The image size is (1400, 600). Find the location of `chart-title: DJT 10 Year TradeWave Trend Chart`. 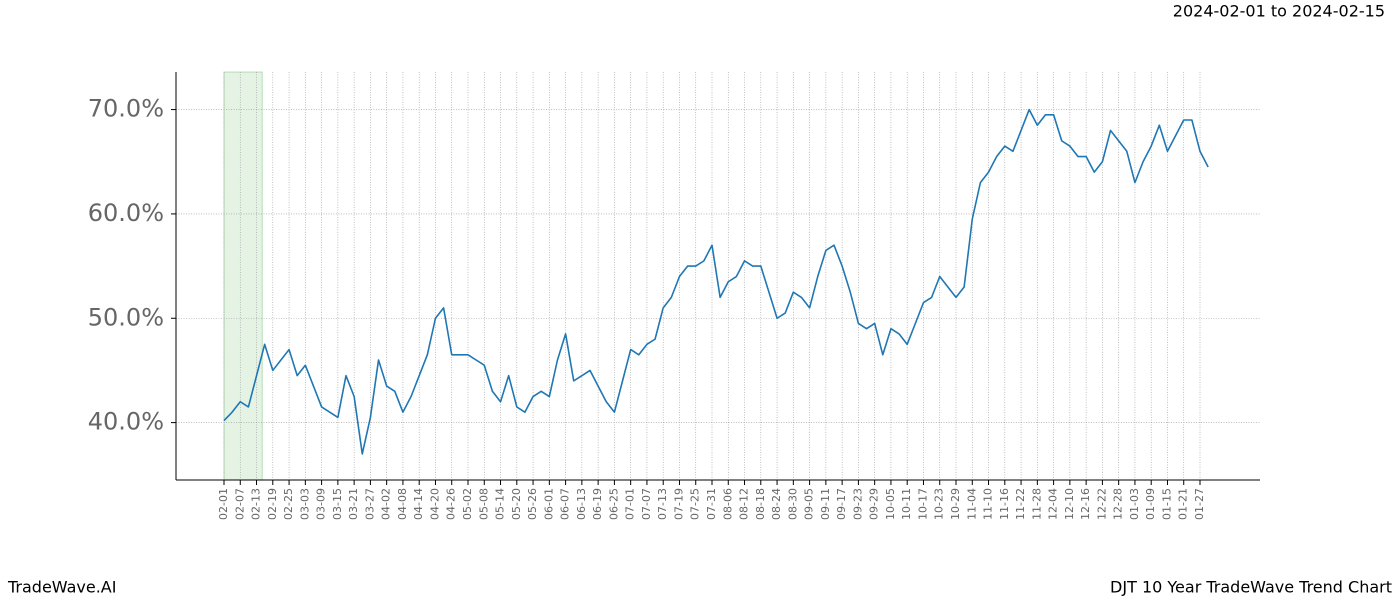

chart-title: DJT 10 Year TradeWave Trend Chart is located at coordinates (1251, 587).